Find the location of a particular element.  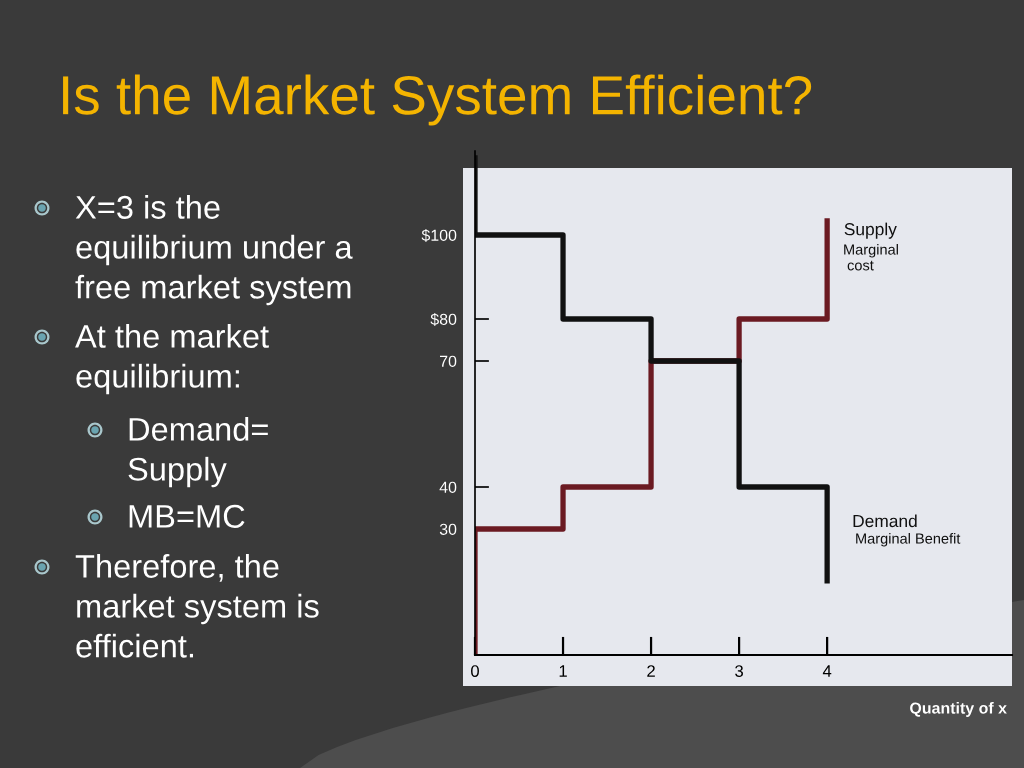

text: At the market equilibrium: is located at coordinates (172, 359).